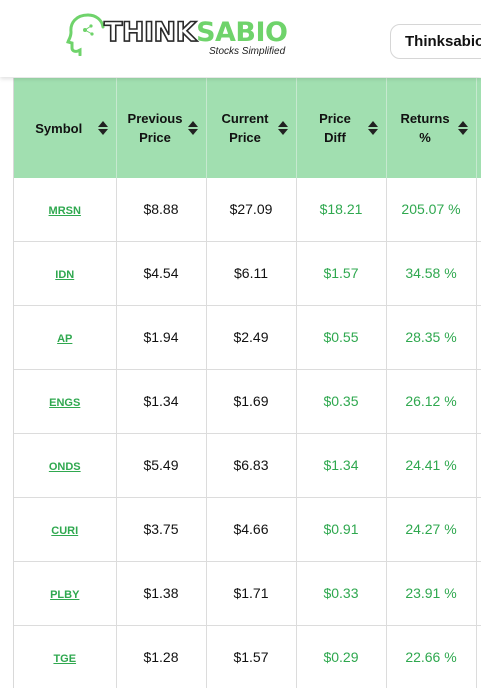  What do you see at coordinates (431, 593) in the screenshot?
I see `returns-cell: 23.91 %` at bounding box center [431, 593].